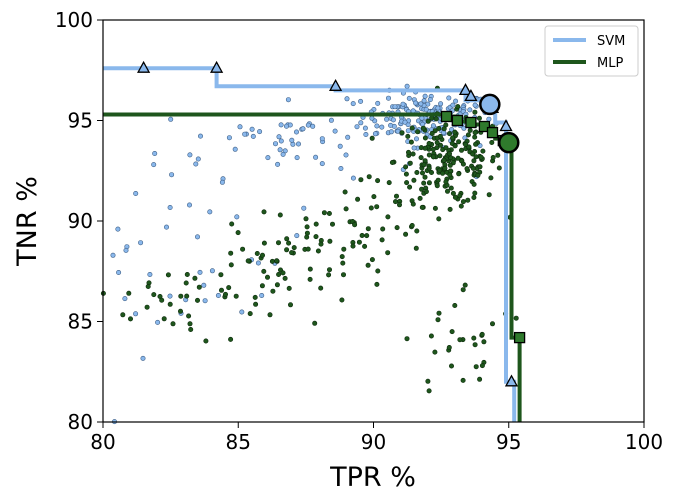 Image resolution: width=677 pixels, height=503 pixels. What do you see at coordinates (519, 337) in the screenshot?
I see `mlp-pareto-marker` at bounding box center [519, 337].